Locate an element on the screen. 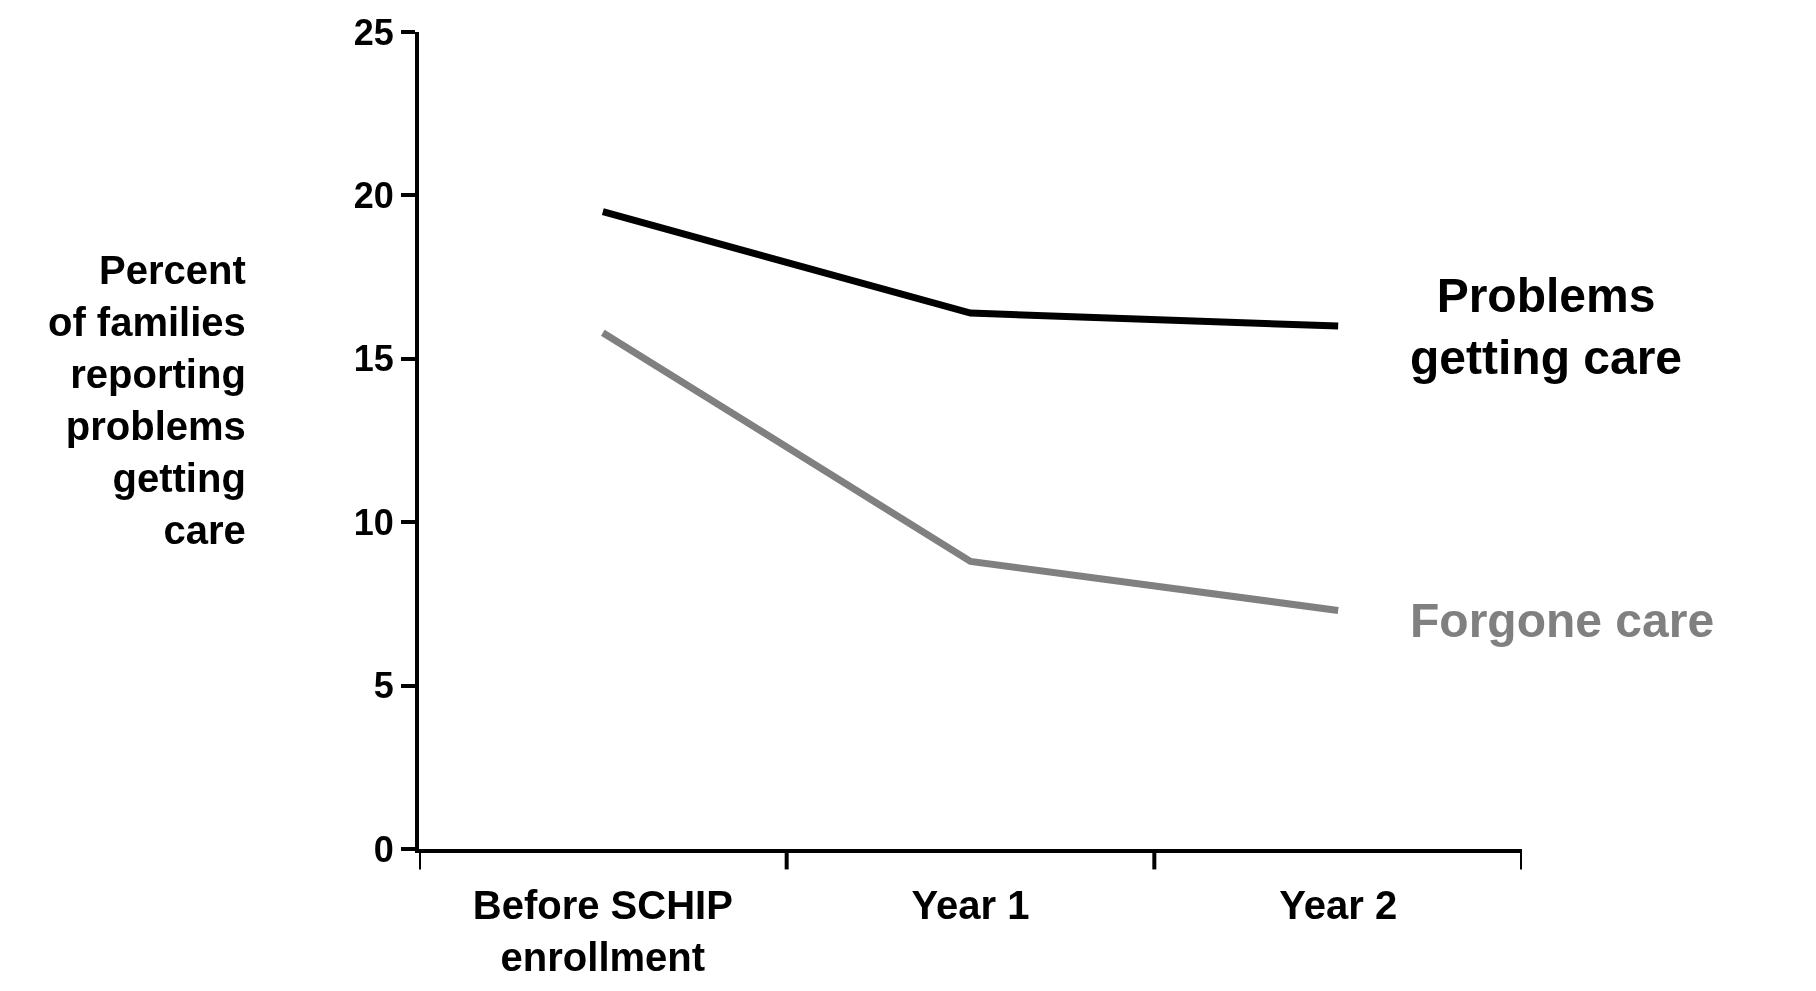 The width and height of the screenshot is (1816, 991). series-label: Forgone care is located at coordinates (1562, 620).